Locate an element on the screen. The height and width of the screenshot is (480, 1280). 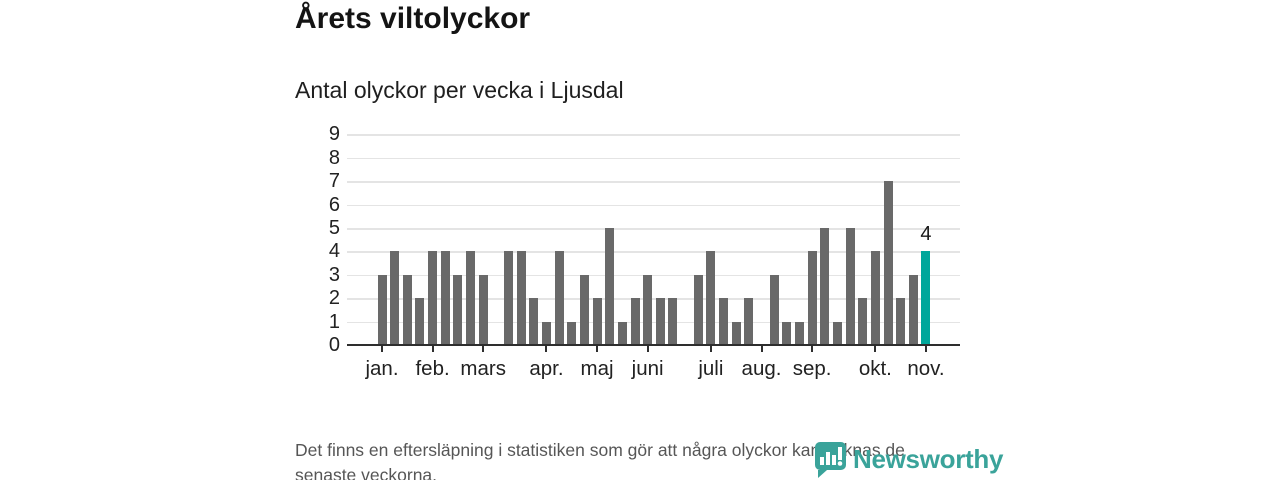
highlight-annotation: 4 is located at coordinates (926, 234).